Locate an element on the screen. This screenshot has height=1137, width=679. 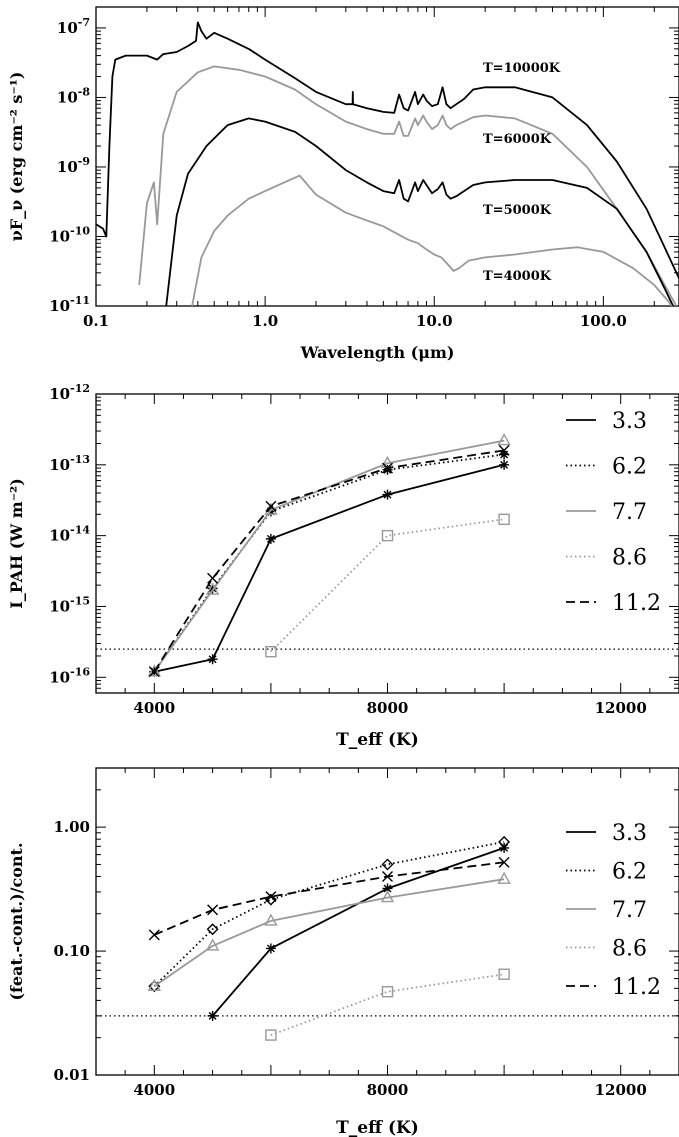
y-tick-label-exp: -15 is located at coordinates (80, 600).